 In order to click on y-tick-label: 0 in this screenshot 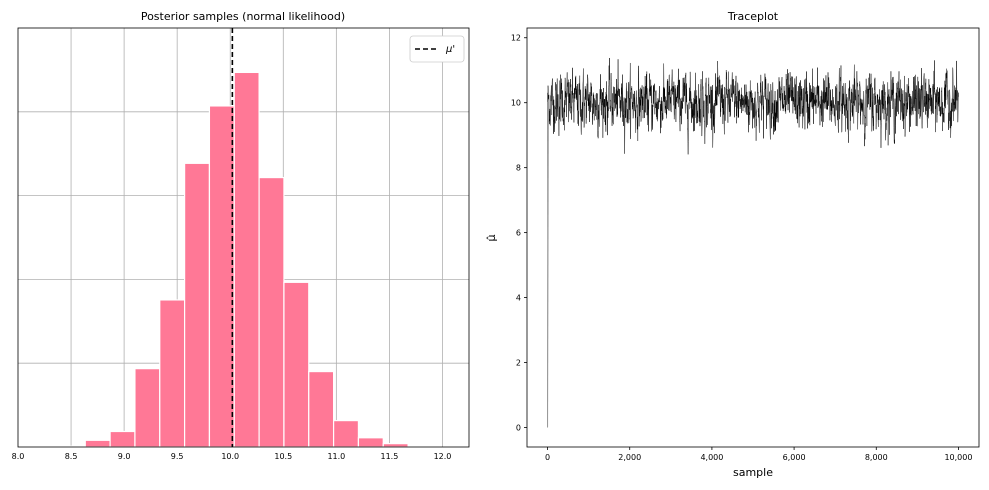, I will do `click(518, 428)`.